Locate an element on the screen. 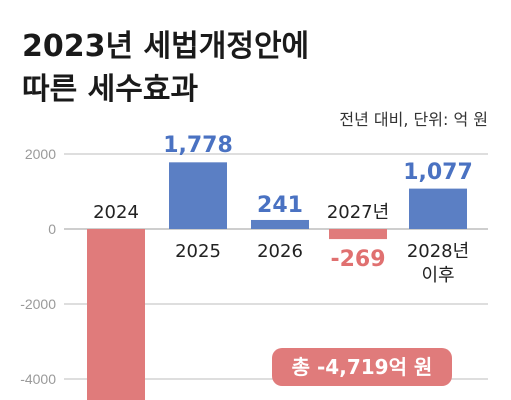  category-label: 이후 is located at coordinates (437, 275).